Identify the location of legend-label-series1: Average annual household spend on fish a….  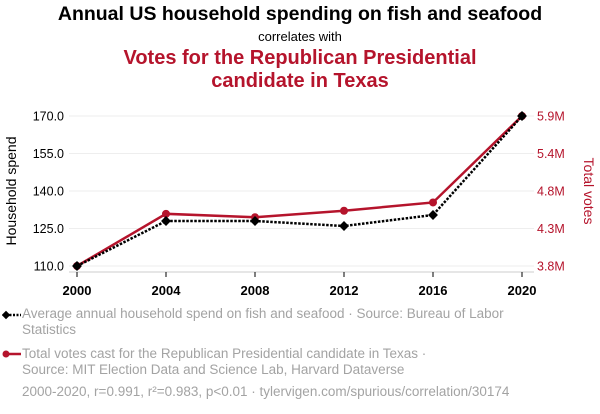
(263, 321).